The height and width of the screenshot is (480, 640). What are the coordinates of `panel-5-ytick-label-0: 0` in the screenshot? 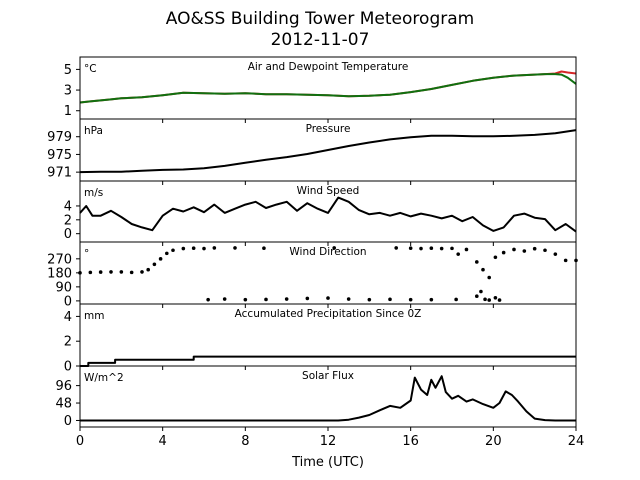 It's located at (68, 421).